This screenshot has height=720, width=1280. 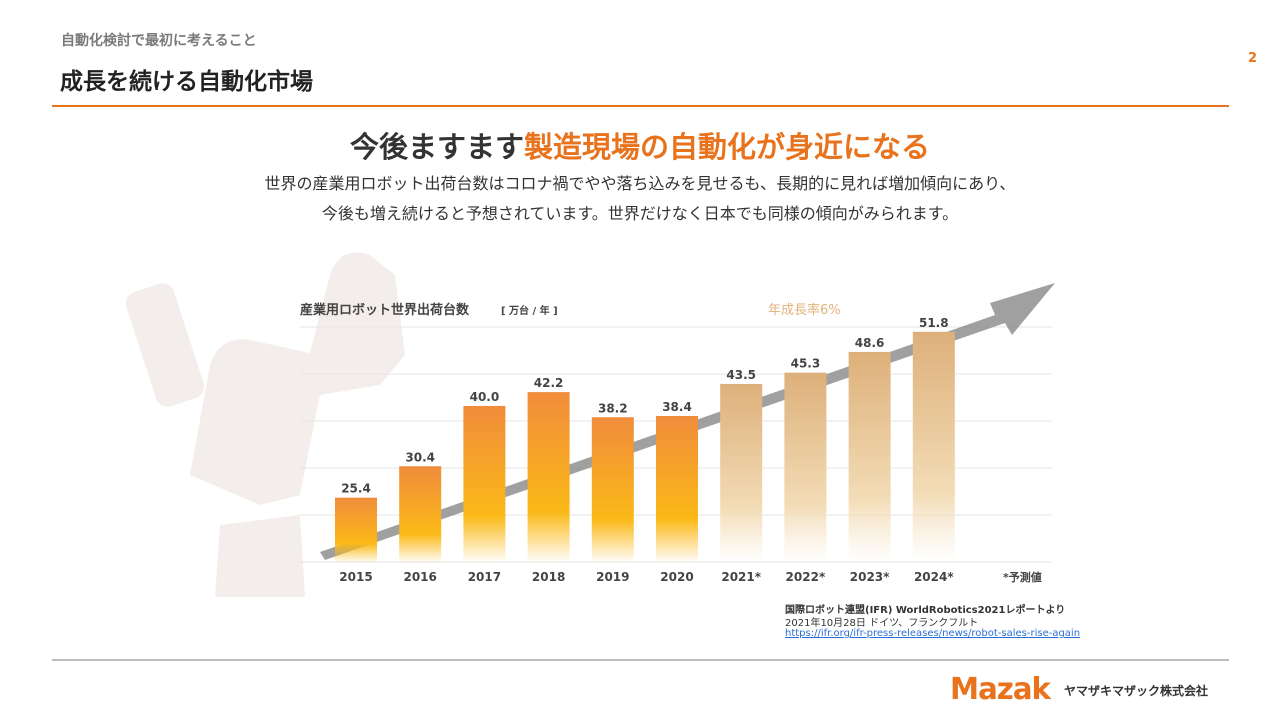 I want to click on forecast-note: *予測値, so click(x=1022, y=577).